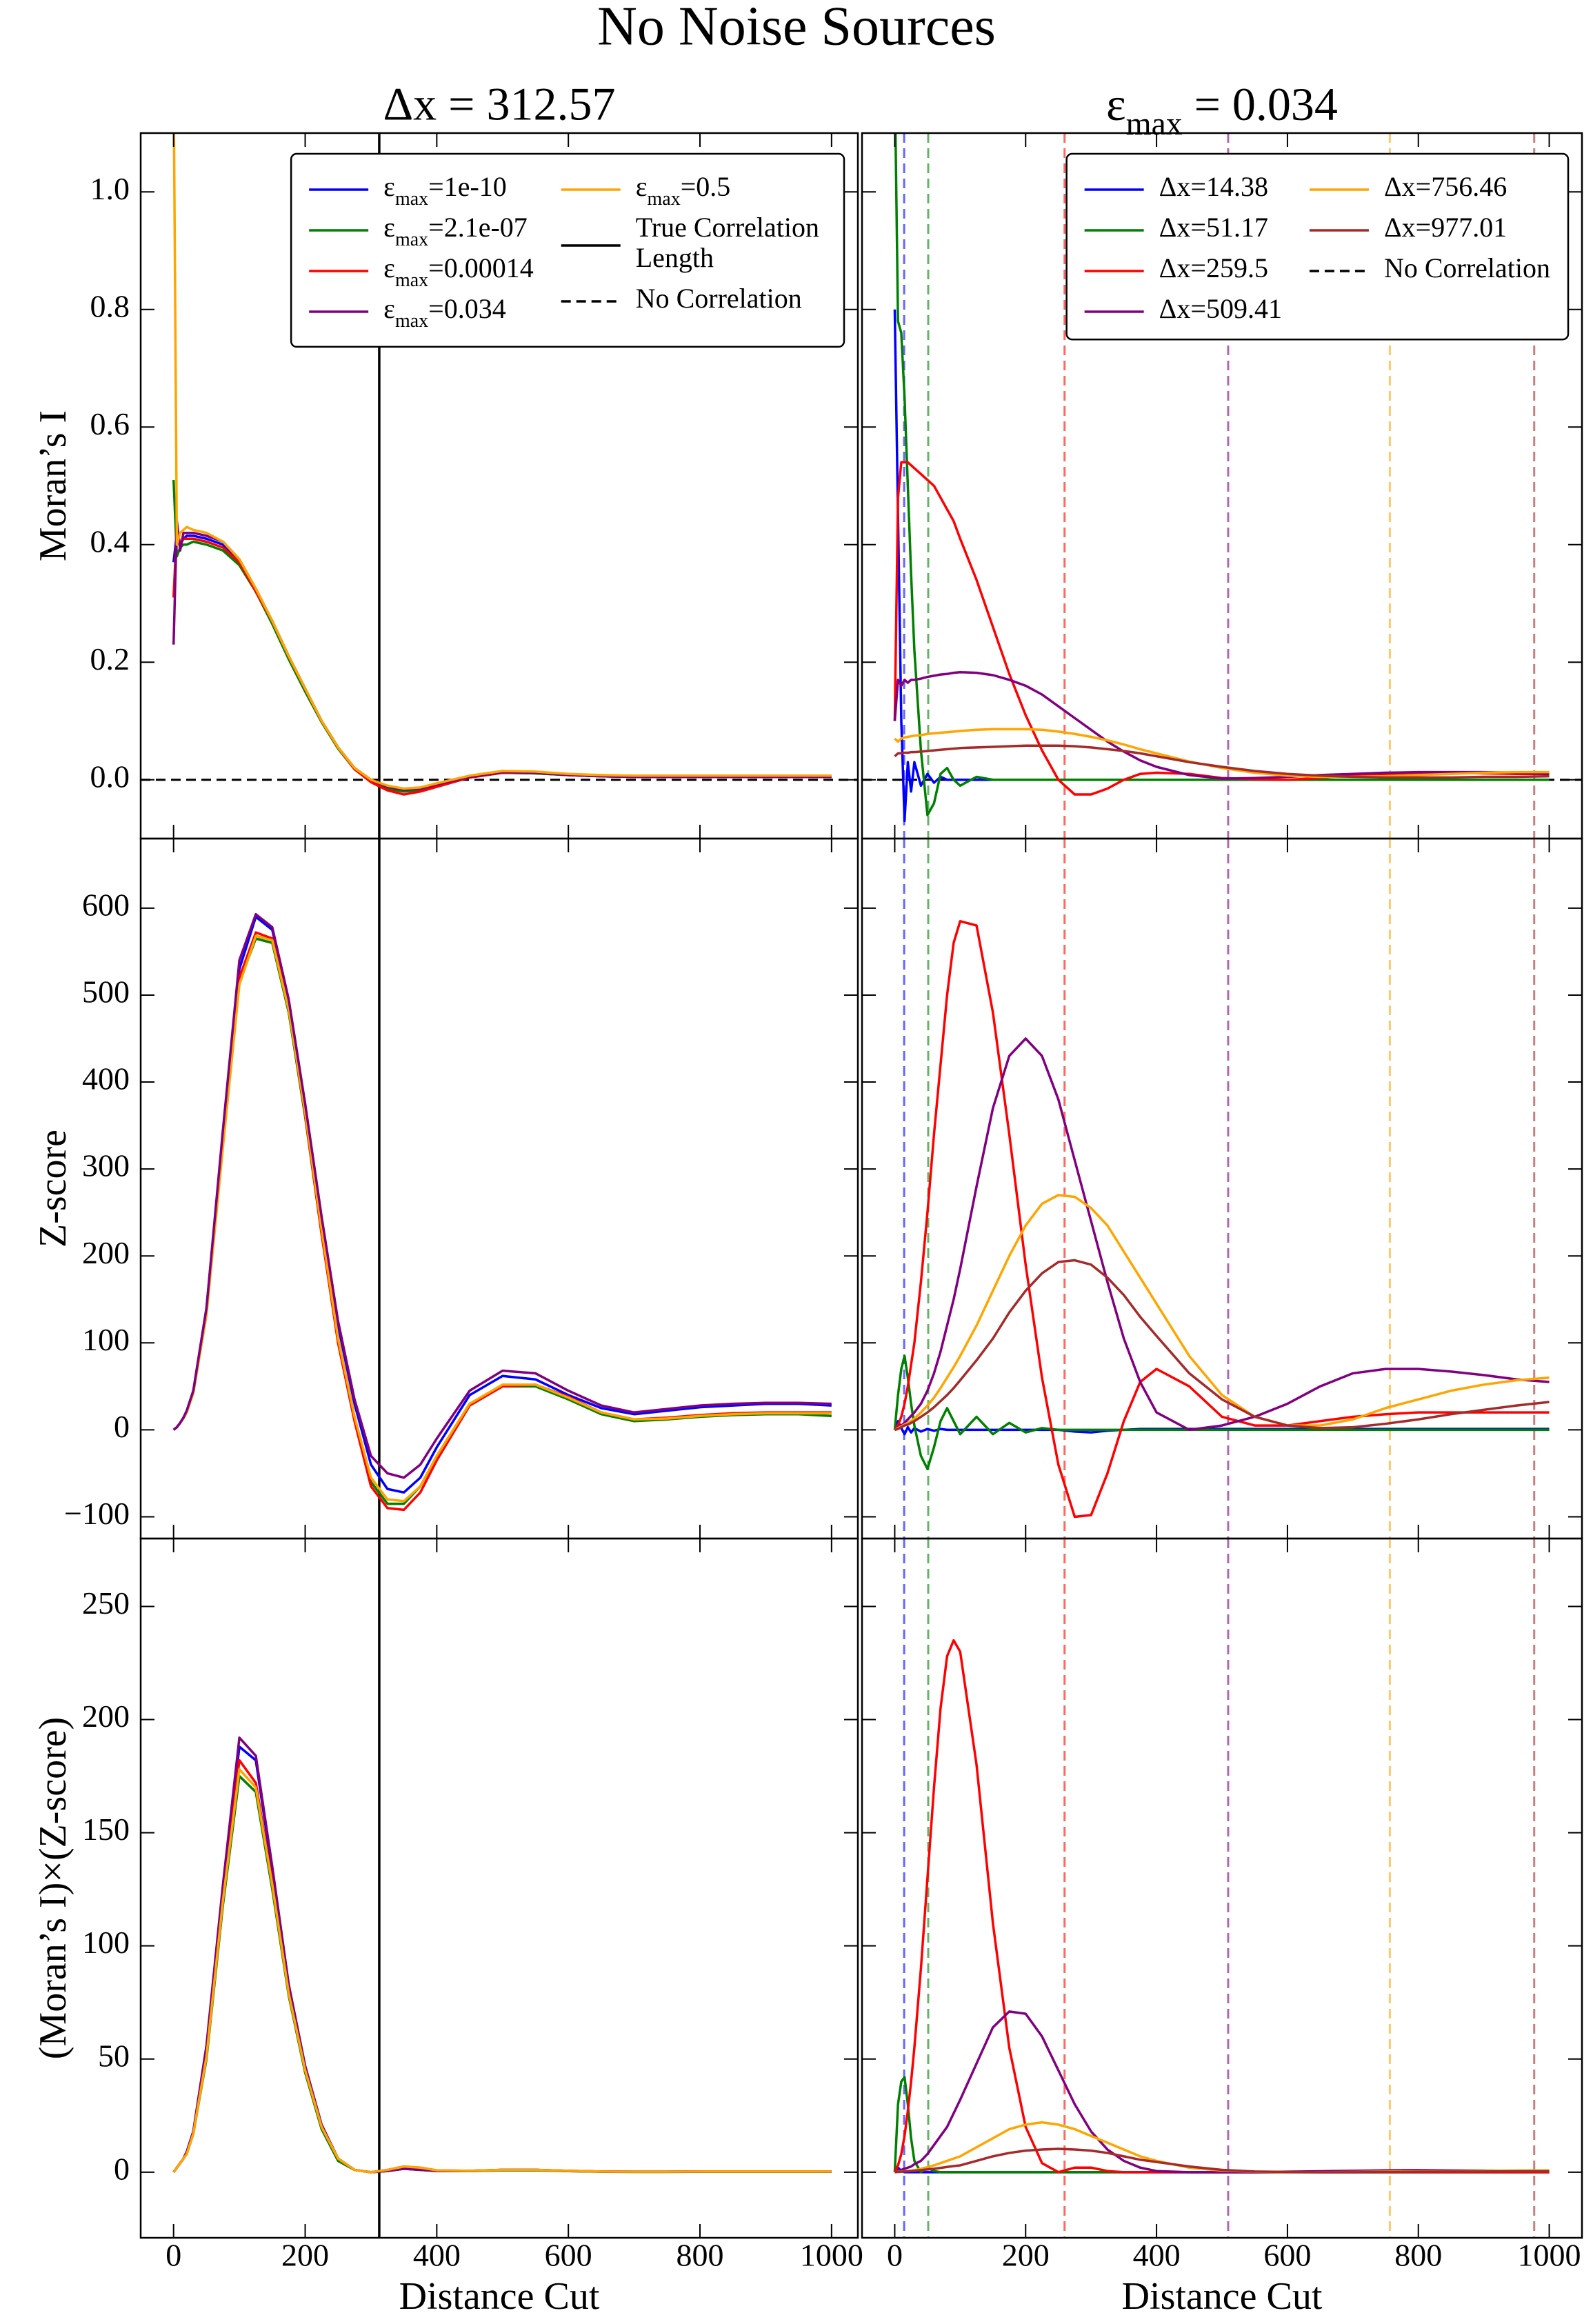 The image size is (1593, 2324). Describe the element at coordinates (458, 271) in the screenshot. I see `legend-label: εmax=0.00014` at that location.